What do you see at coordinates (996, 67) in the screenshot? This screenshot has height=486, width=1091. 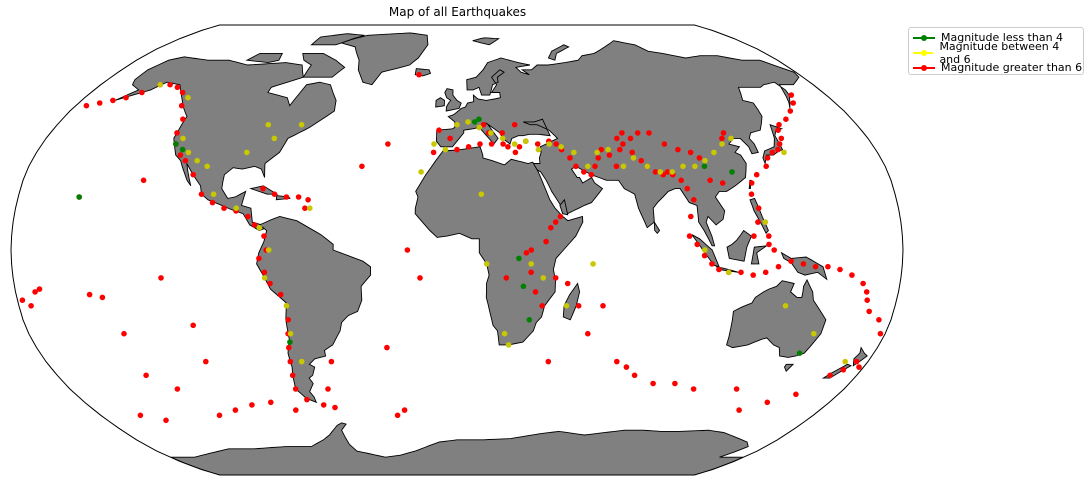 I see `legend-item-large: Magnitude greater than 6` at bounding box center [996, 67].